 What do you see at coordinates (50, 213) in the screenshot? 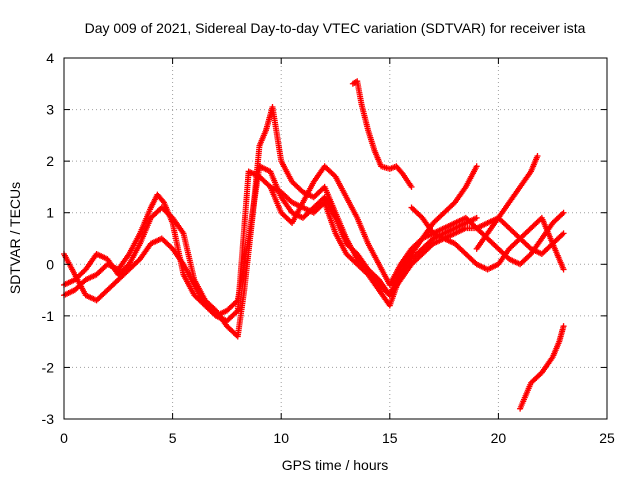
I see `y-tick-label: 1` at bounding box center [50, 213].